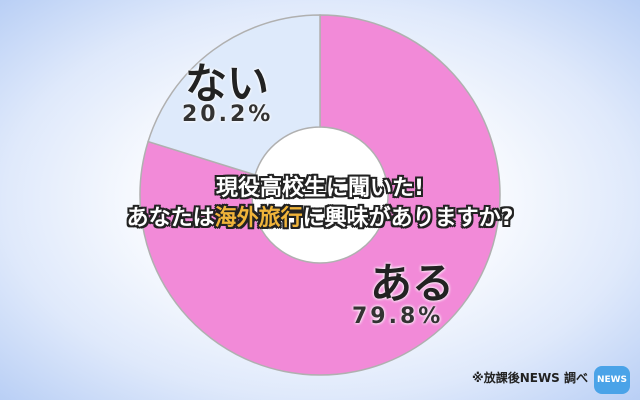 The image size is (640, 400). I want to click on value-label-aru: 79.8%, so click(398, 316).